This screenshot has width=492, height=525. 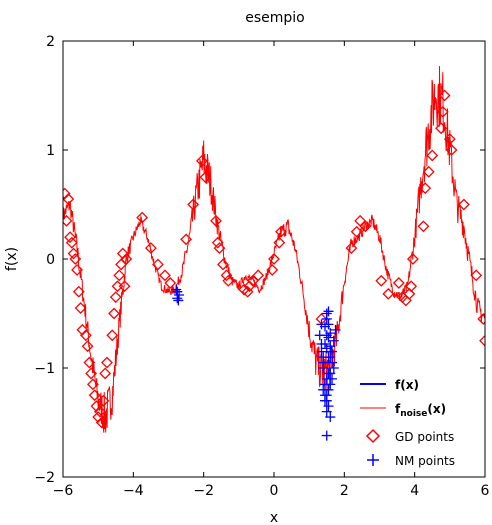 What do you see at coordinates (50, 260) in the screenshot?
I see `y-tick-label: 0` at bounding box center [50, 260].